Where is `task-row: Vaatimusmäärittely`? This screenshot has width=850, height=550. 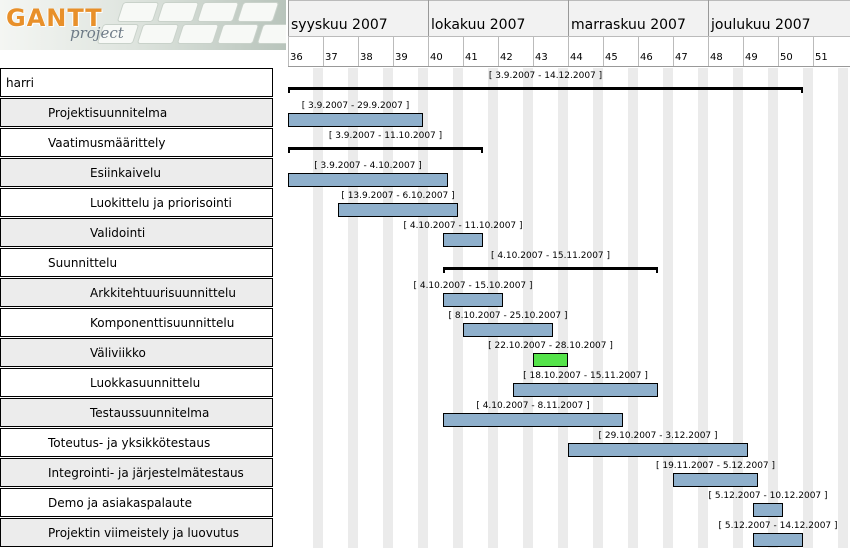 task-row: Vaatimusmäärittely is located at coordinates (136, 142).